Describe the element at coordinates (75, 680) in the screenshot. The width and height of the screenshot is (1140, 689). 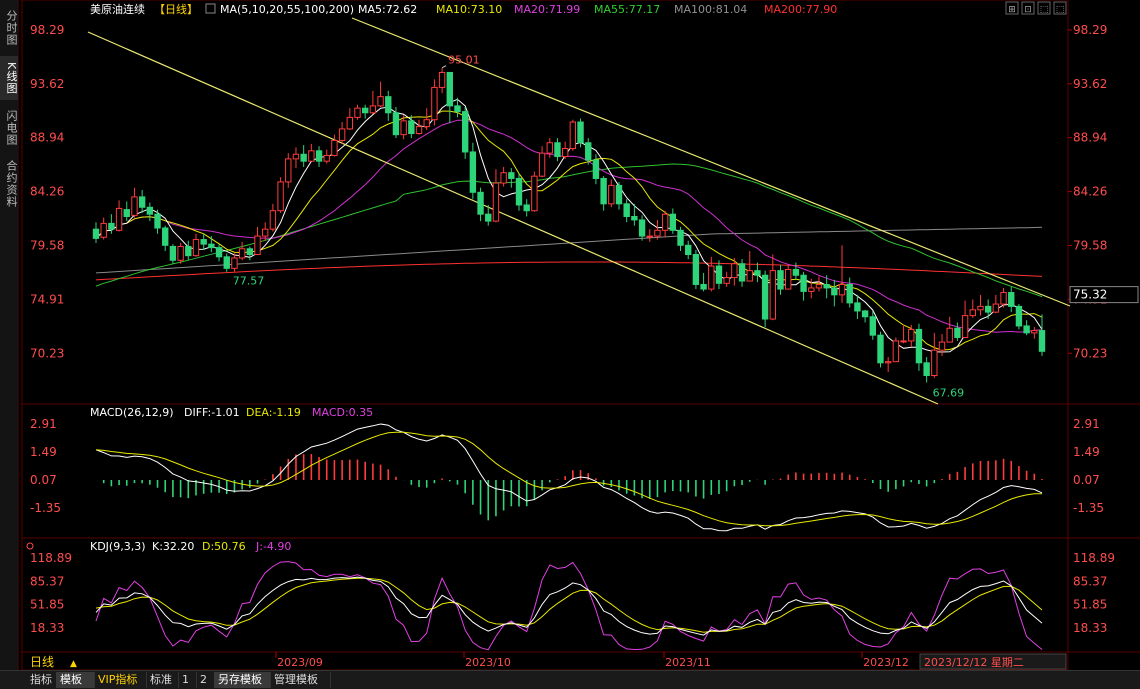
I see `bottom-tab-1: 模板` at that location.